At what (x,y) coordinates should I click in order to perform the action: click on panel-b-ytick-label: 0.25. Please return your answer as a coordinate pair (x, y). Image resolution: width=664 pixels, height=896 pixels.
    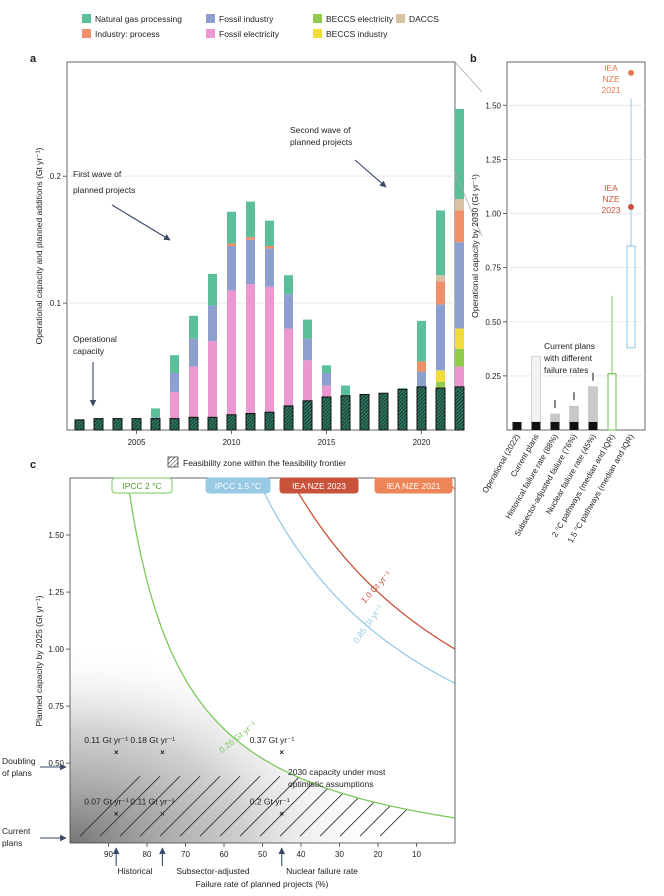
    Looking at the image, I should click on (493, 376).